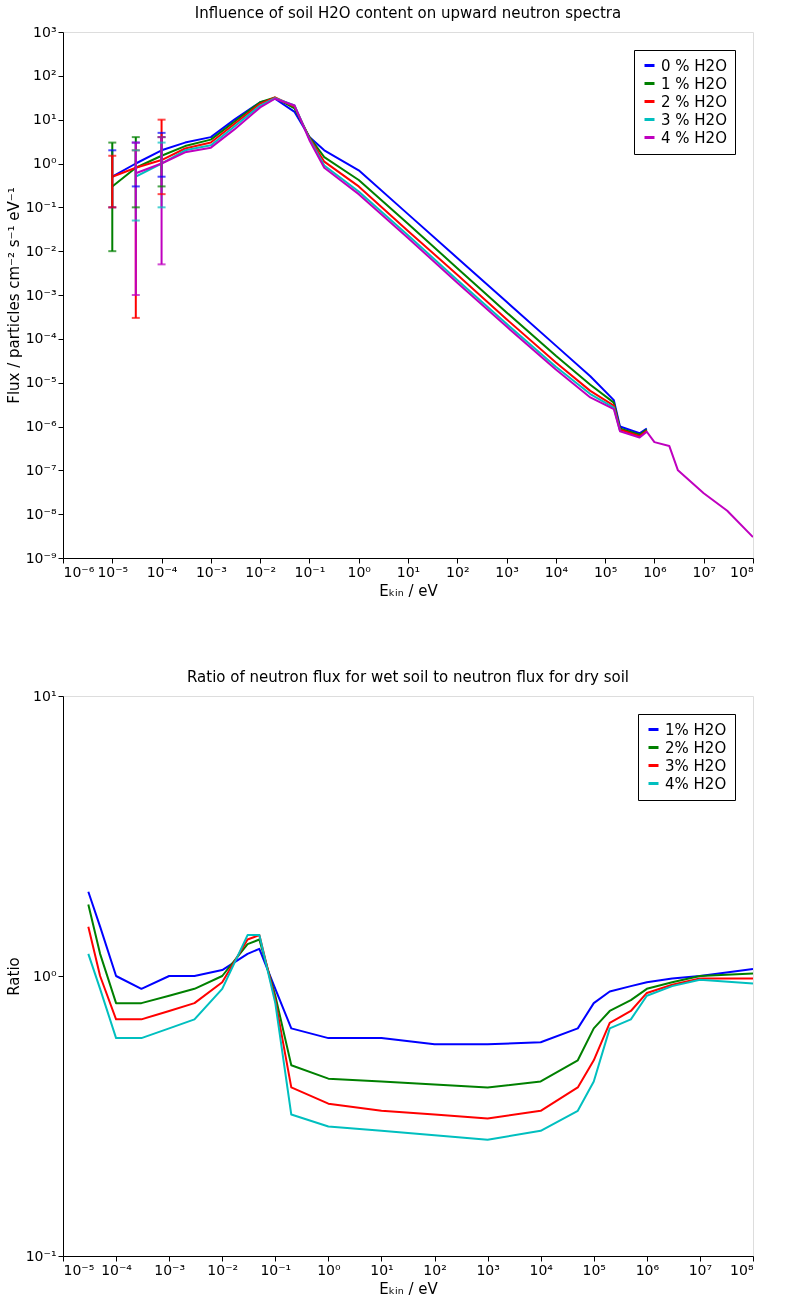 This screenshot has width=812, height=1311. Describe the element at coordinates (41, 469) in the screenshot. I see `y-tick-label: 10⁻⁷` at that location.